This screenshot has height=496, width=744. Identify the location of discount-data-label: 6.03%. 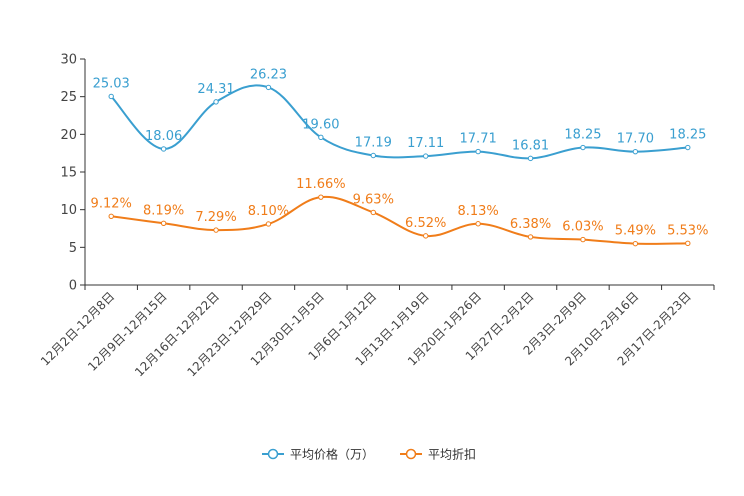
(582, 227).